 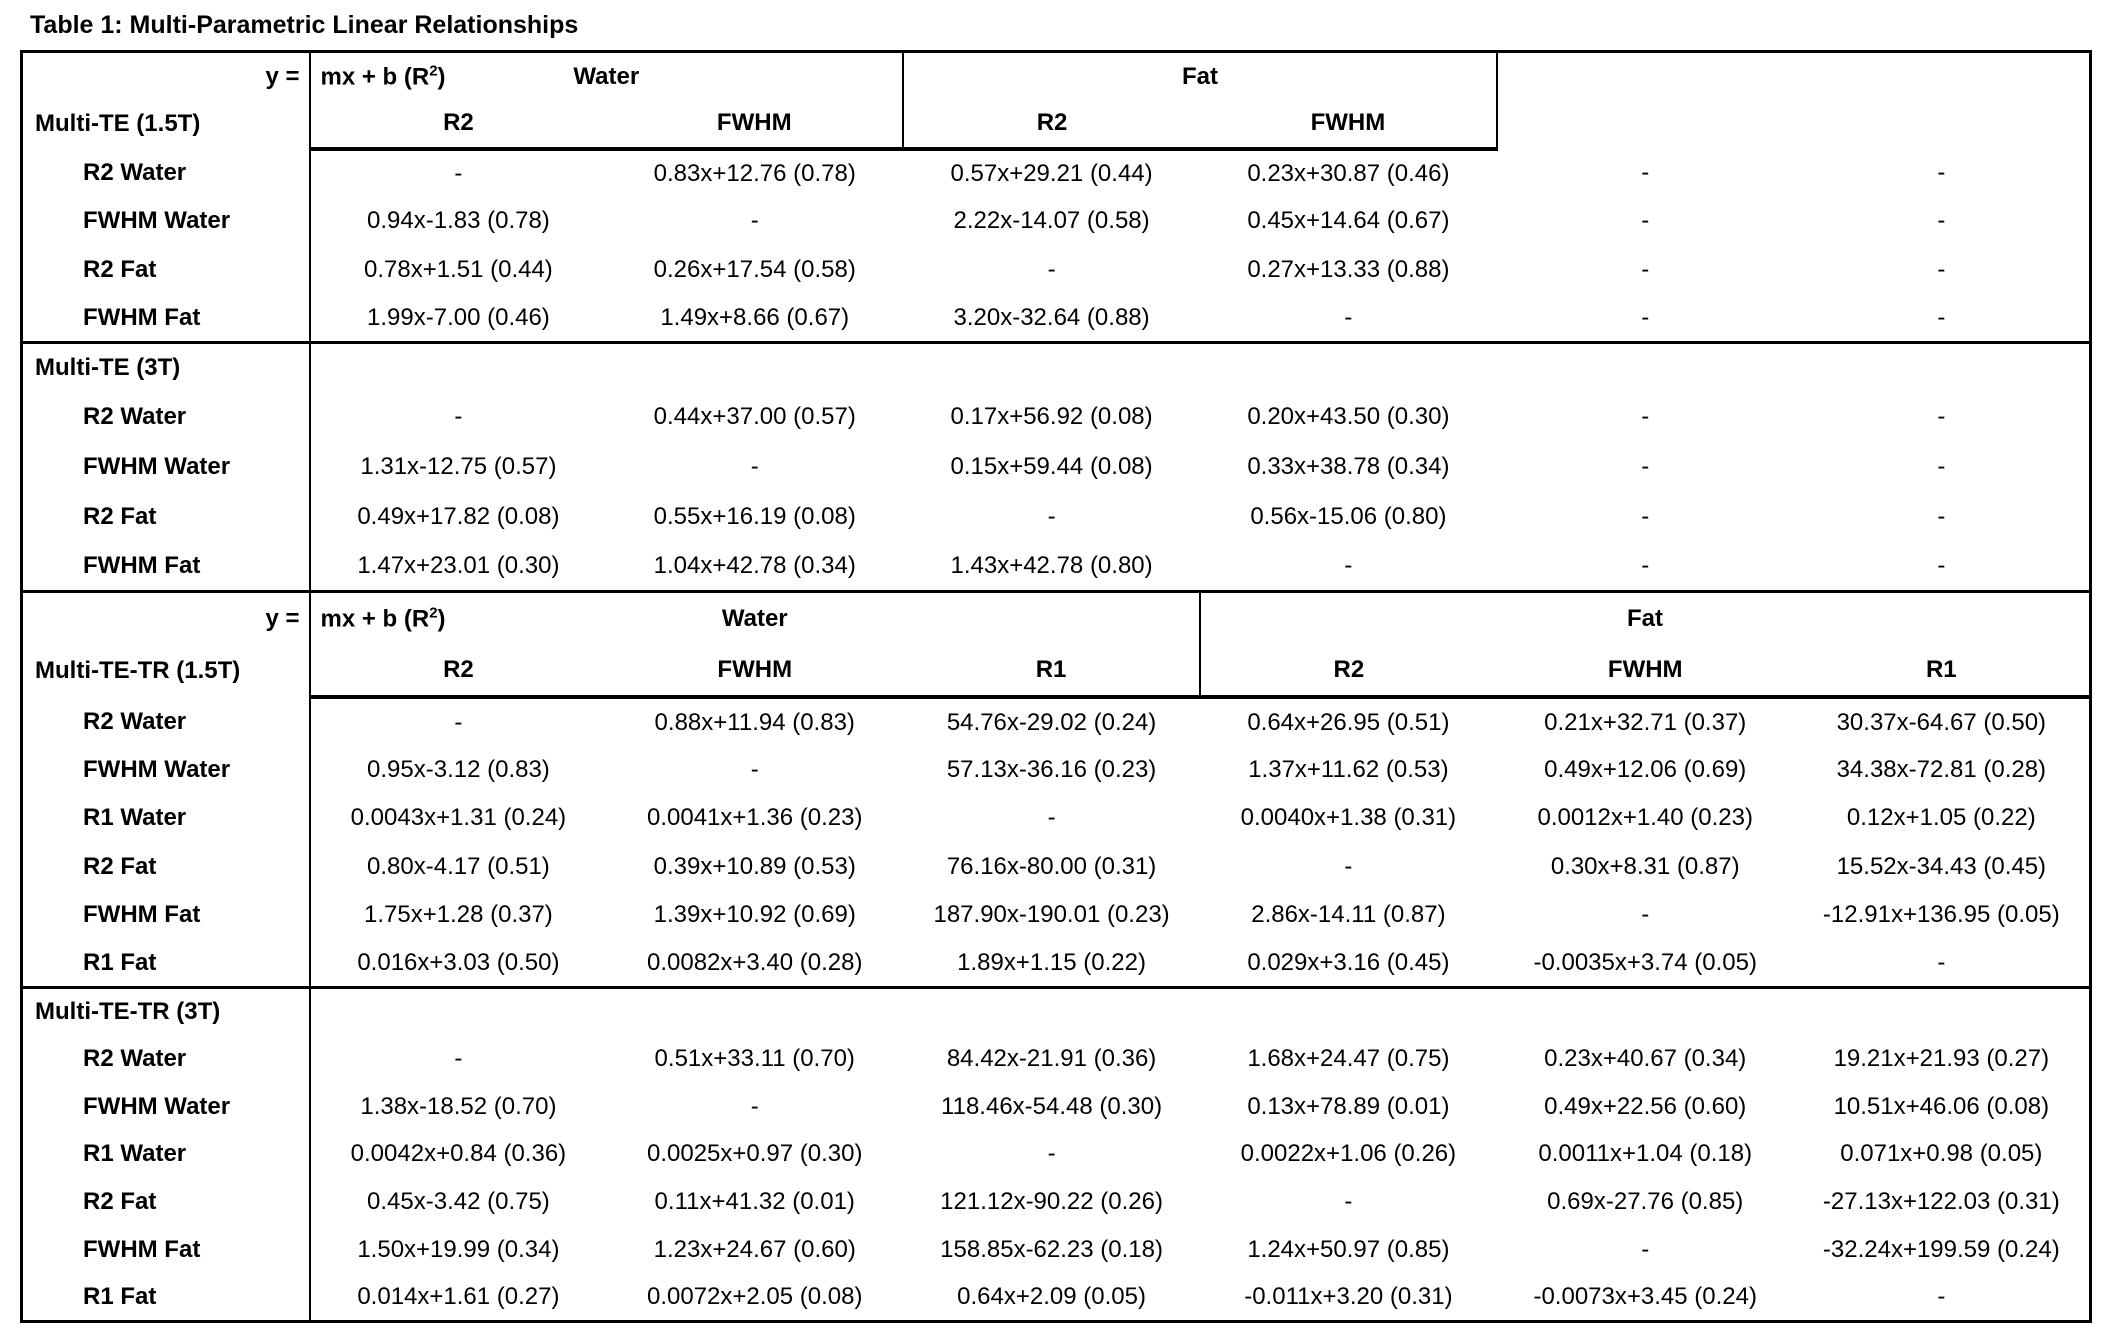 I want to click on table-cell: 0.0041x+1.36 (0.23), so click(x=754, y=818).